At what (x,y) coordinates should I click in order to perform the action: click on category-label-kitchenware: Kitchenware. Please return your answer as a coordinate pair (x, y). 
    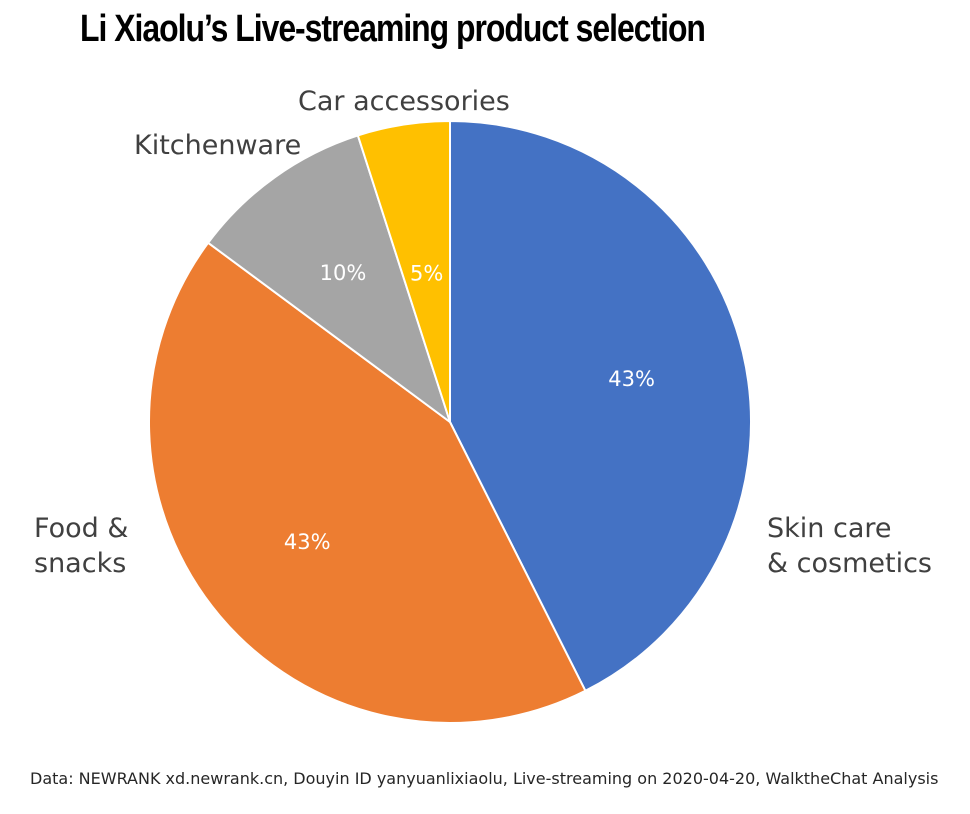
    Looking at the image, I should click on (217, 145).